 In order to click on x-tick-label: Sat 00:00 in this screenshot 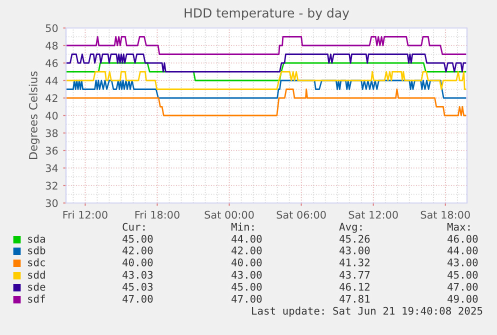, I will do `click(229, 214)`.